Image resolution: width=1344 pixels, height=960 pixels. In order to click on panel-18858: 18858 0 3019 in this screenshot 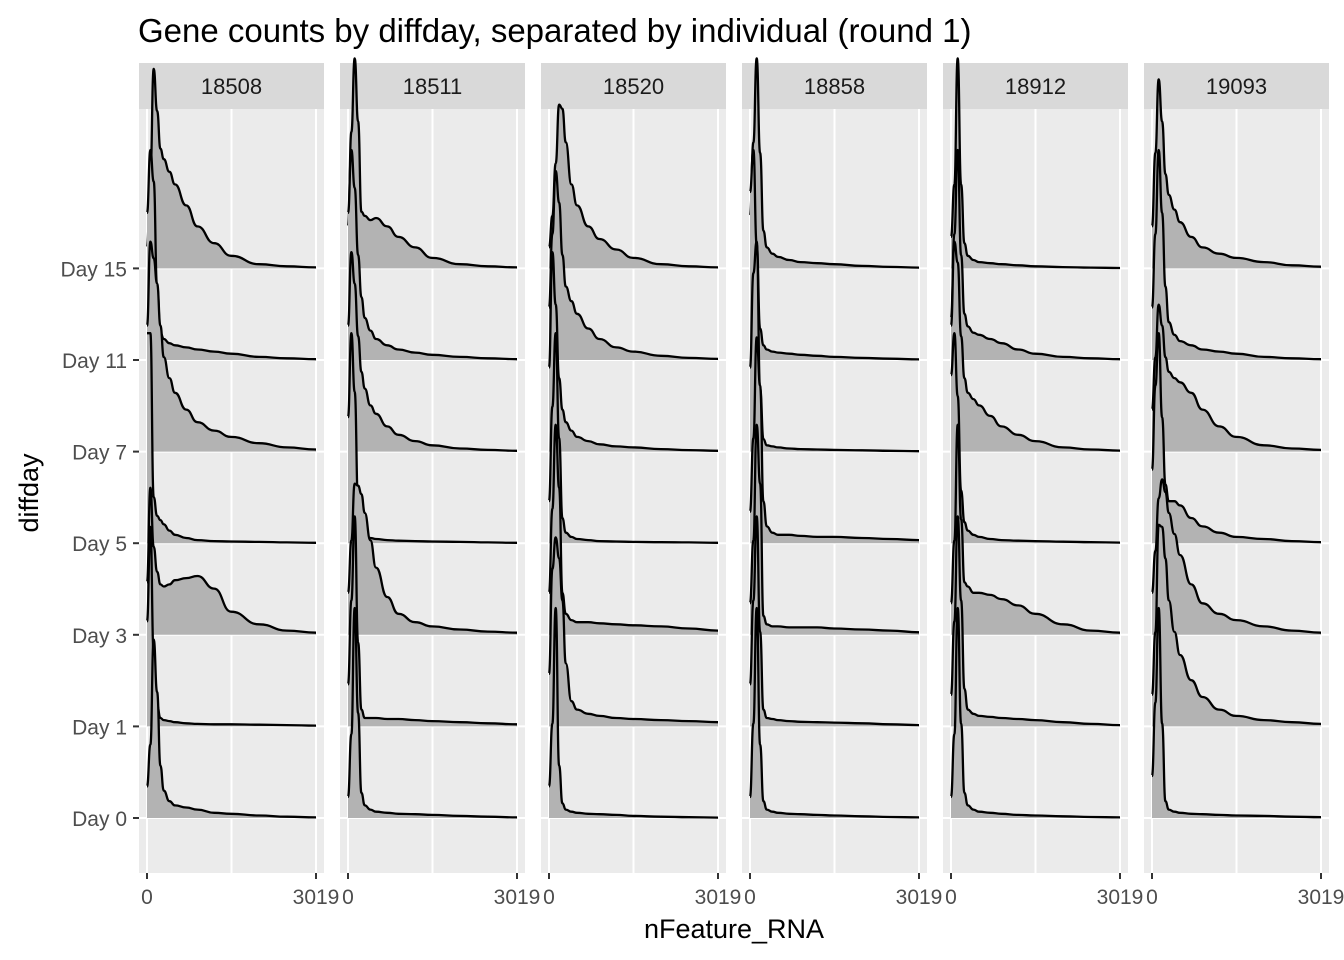, I will do `click(842, 483)`.